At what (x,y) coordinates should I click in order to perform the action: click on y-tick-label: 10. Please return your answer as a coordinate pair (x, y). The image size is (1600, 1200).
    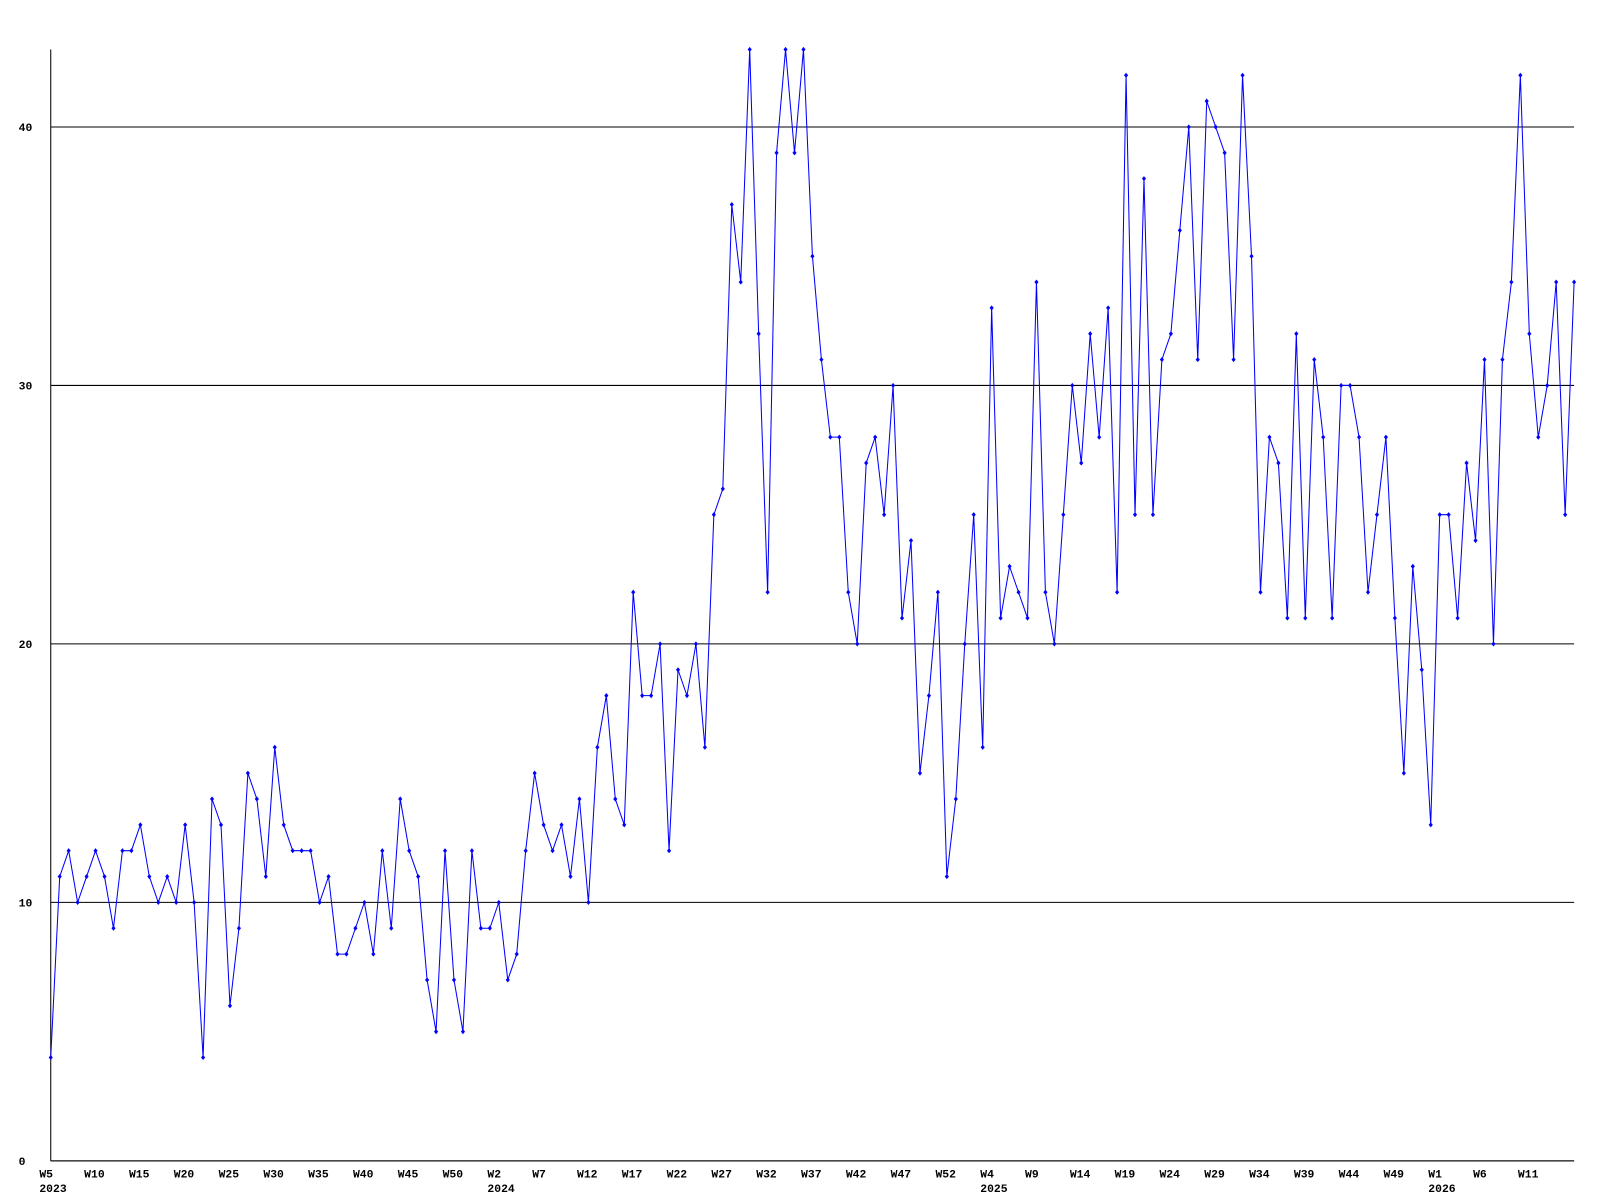
    Looking at the image, I should click on (26, 905).